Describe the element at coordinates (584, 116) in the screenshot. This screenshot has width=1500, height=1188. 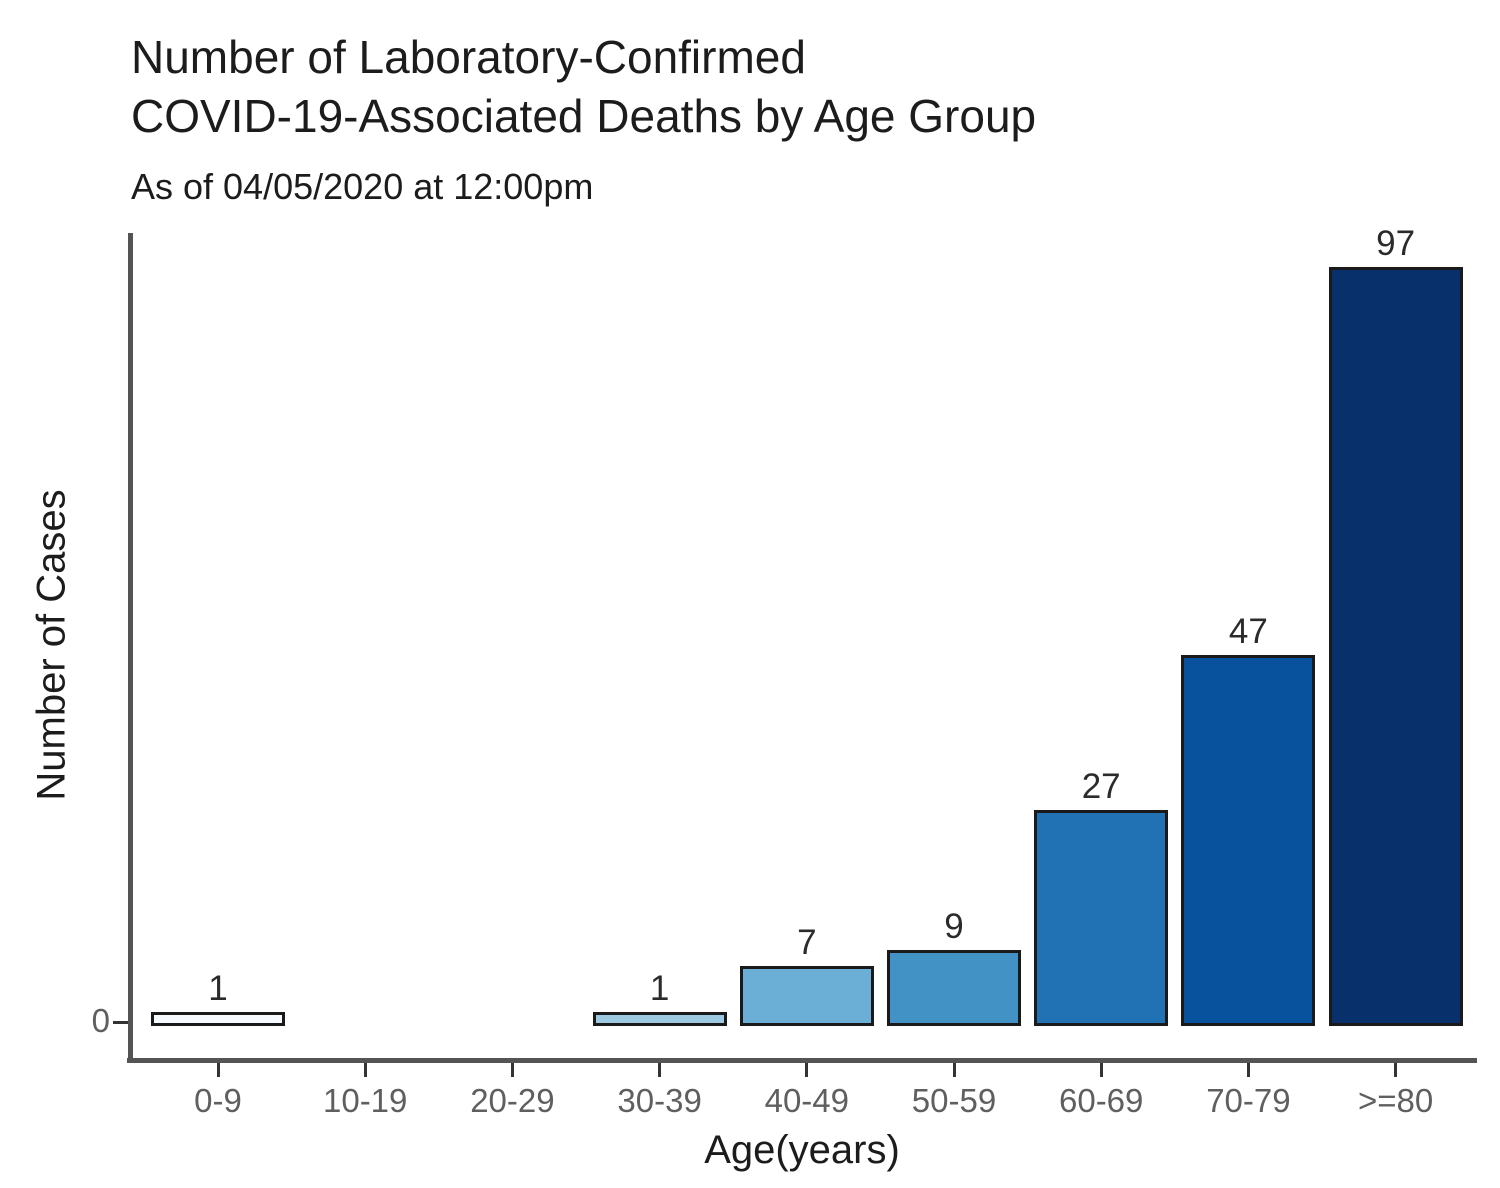
I see `chart-title-line-2: COVID-19-Associated Deaths by Age Group` at that location.